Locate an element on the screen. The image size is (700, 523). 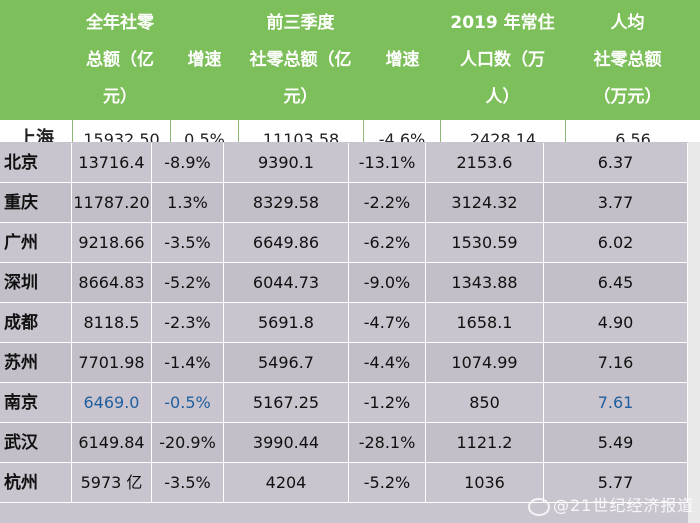
weibo-icon is located at coordinates (539, 506).